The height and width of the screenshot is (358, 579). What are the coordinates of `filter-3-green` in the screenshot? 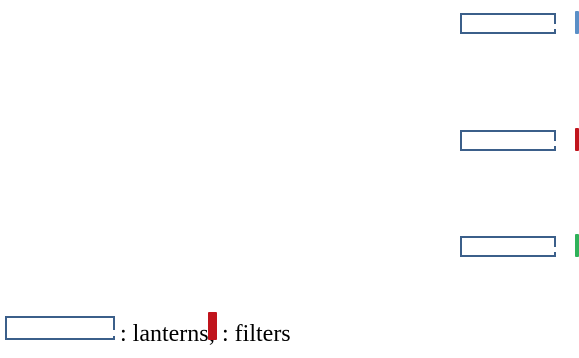 It's located at (577, 245).